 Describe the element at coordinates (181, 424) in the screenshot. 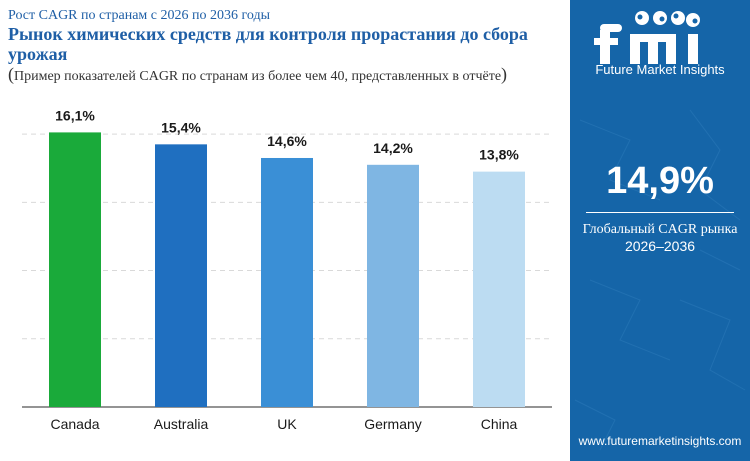

I see `x-tick-label-australia: Australia` at that location.